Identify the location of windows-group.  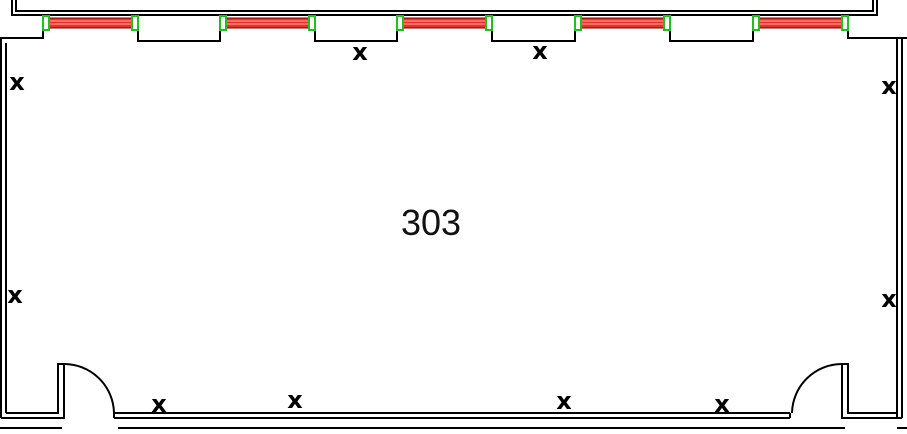
(445, 23).